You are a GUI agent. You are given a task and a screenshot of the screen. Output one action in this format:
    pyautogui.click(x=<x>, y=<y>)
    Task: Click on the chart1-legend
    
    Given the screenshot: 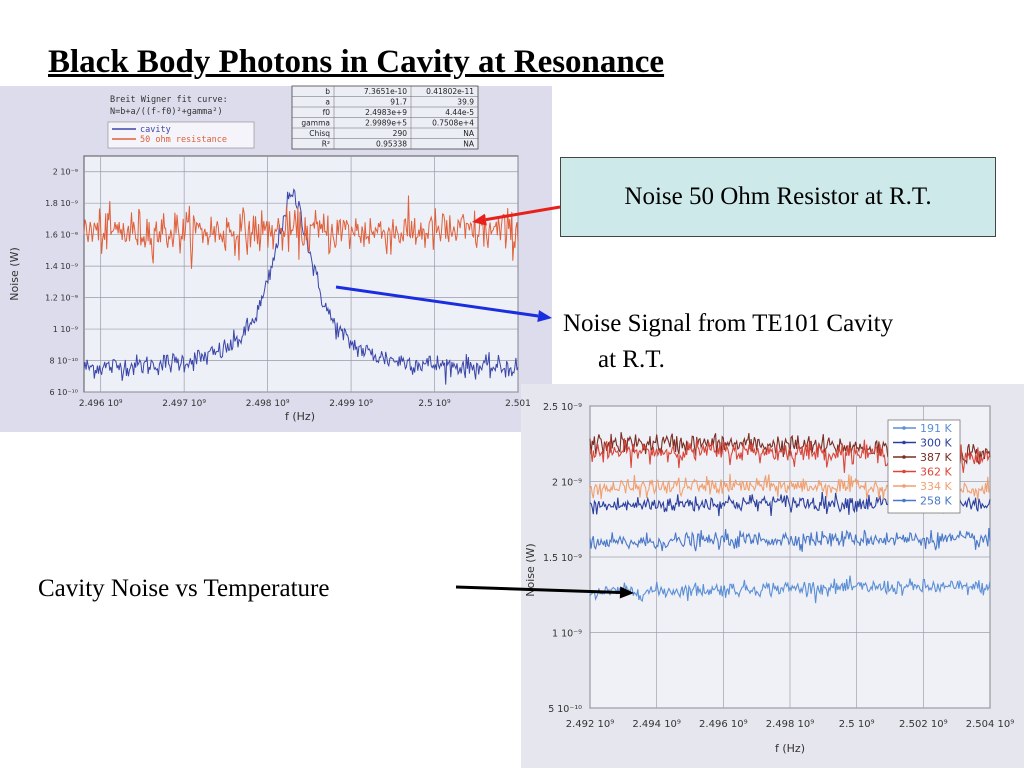 What is the action you would take?
    pyautogui.click(x=181, y=135)
    